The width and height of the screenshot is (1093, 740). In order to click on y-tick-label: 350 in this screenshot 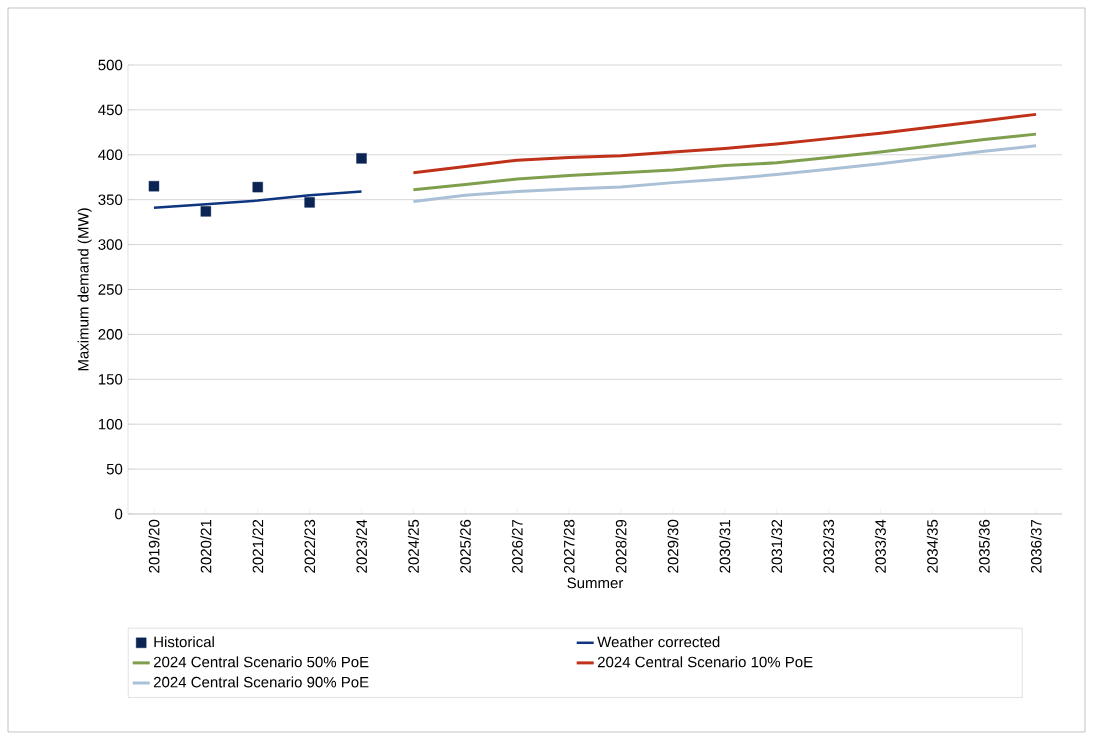, I will do `click(110, 199)`.